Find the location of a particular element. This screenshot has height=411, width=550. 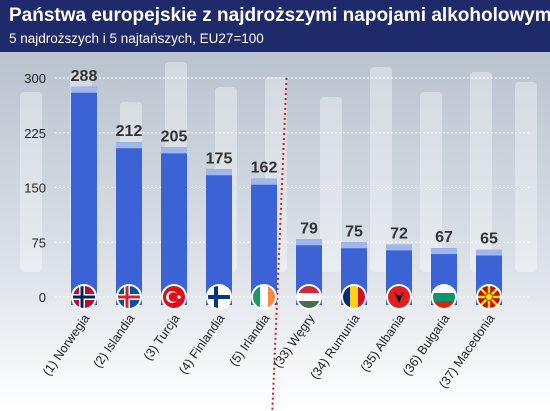

y-tick-label: 150 is located at coordinates (35, 188).